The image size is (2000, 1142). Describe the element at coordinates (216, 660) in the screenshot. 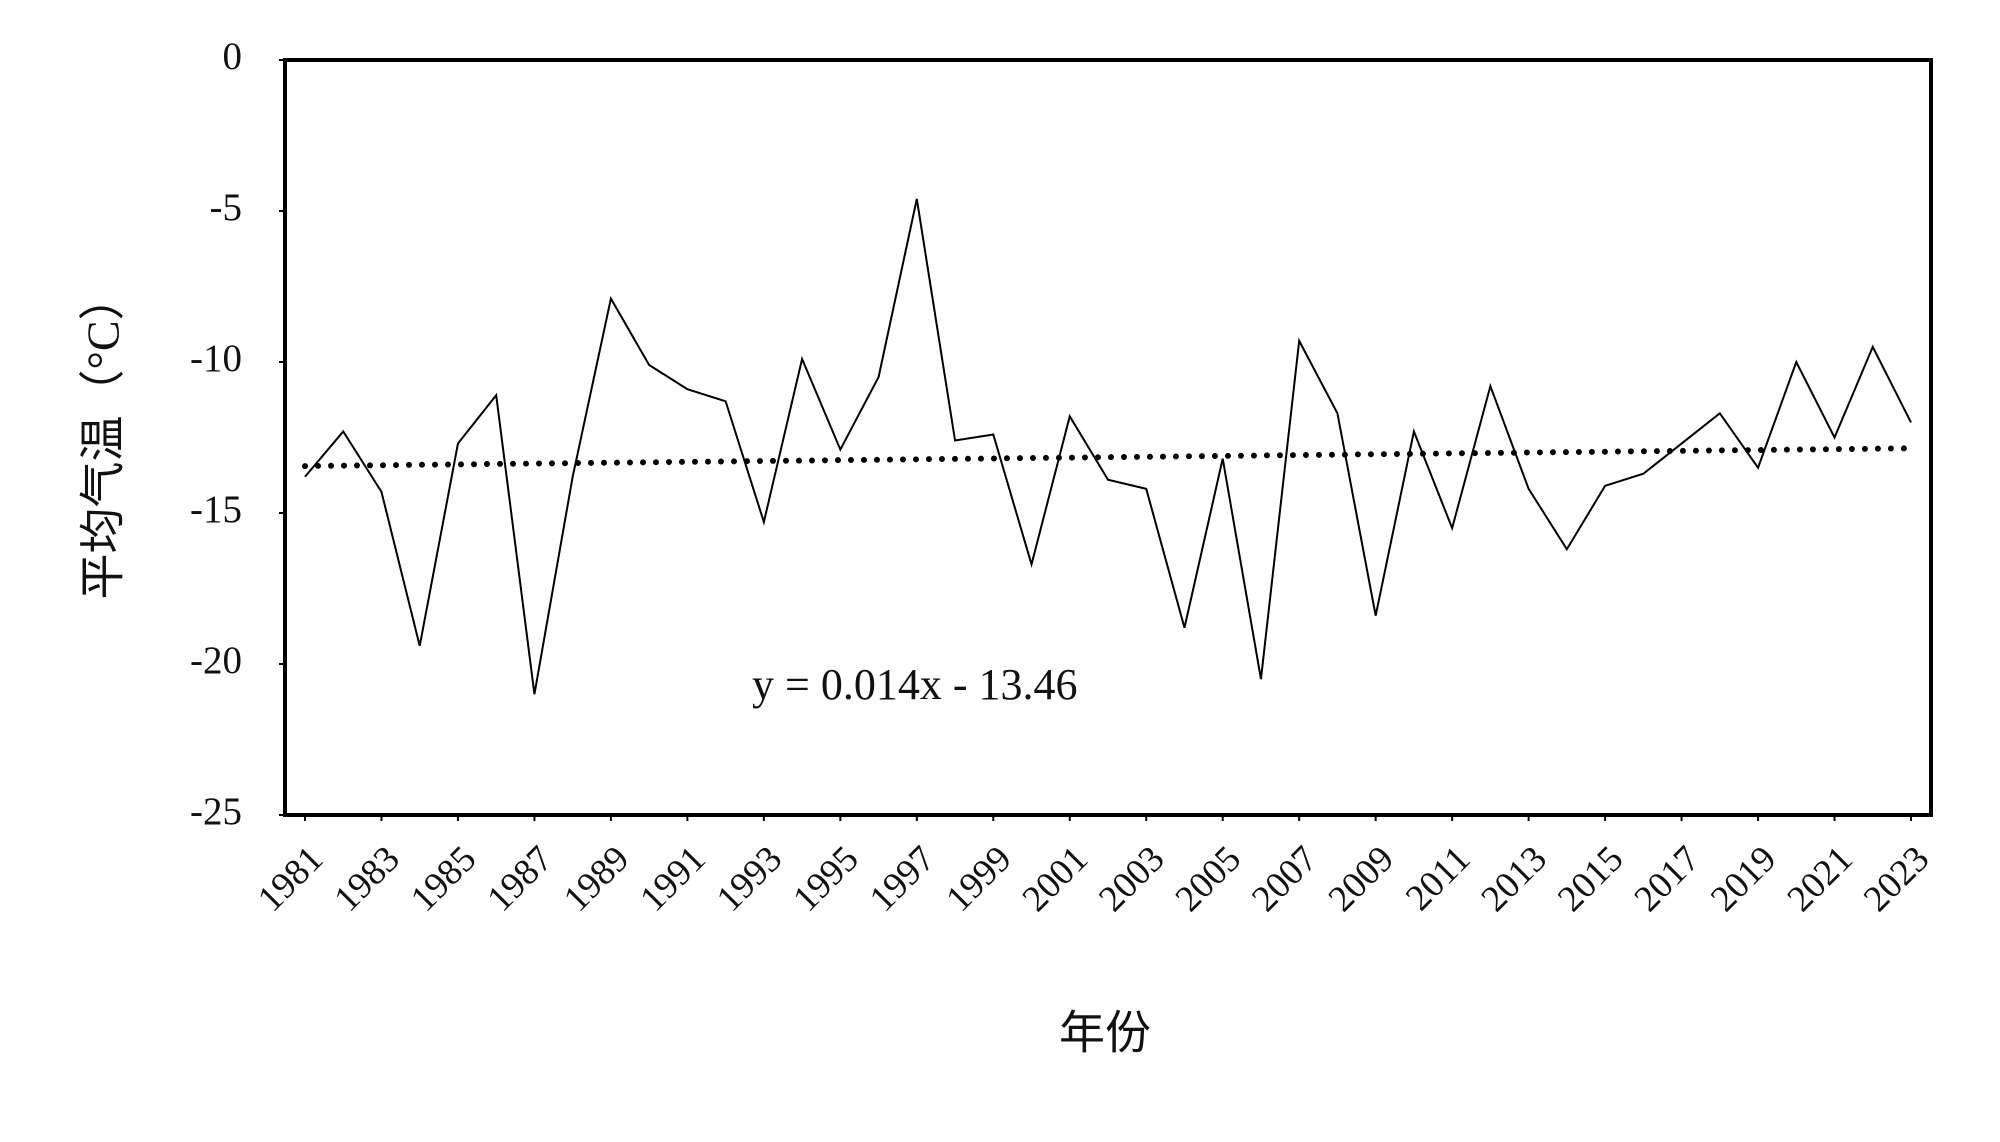

I see `y-tick-label: -20` at that location.